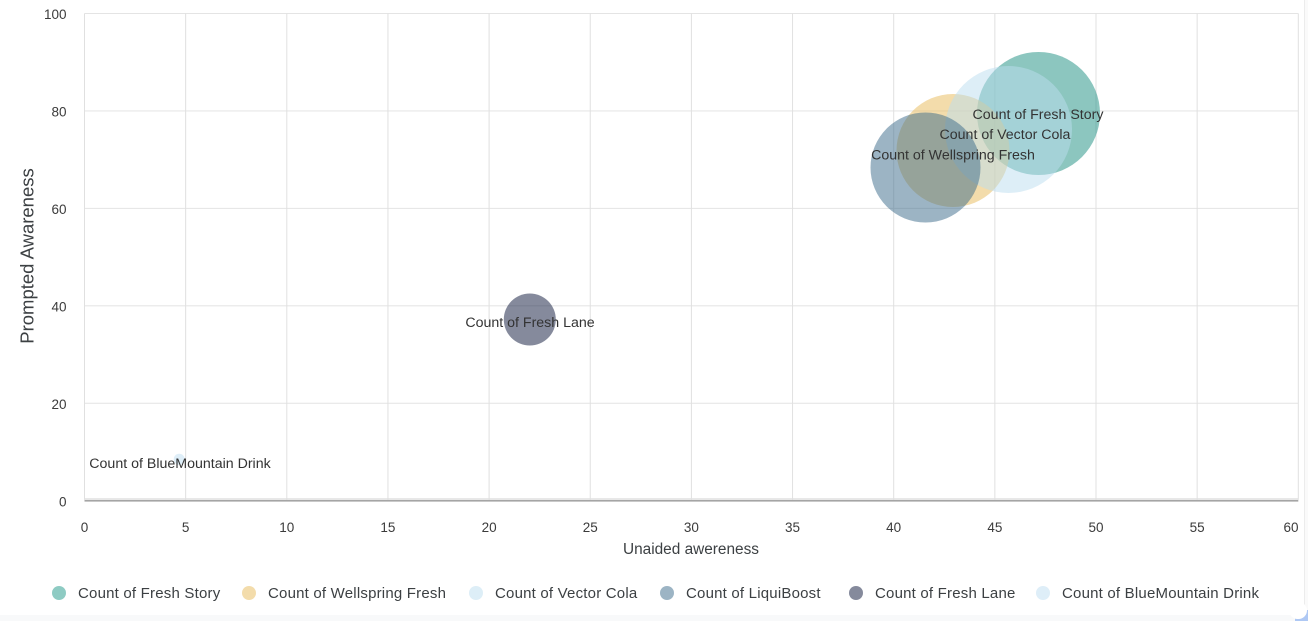 Image resolution: width=1308 pixels, height=621 pixels. Describe the element at coordinates (691, 549) in the screenshot. I see `svg-text: Unaided awereness` at that location.